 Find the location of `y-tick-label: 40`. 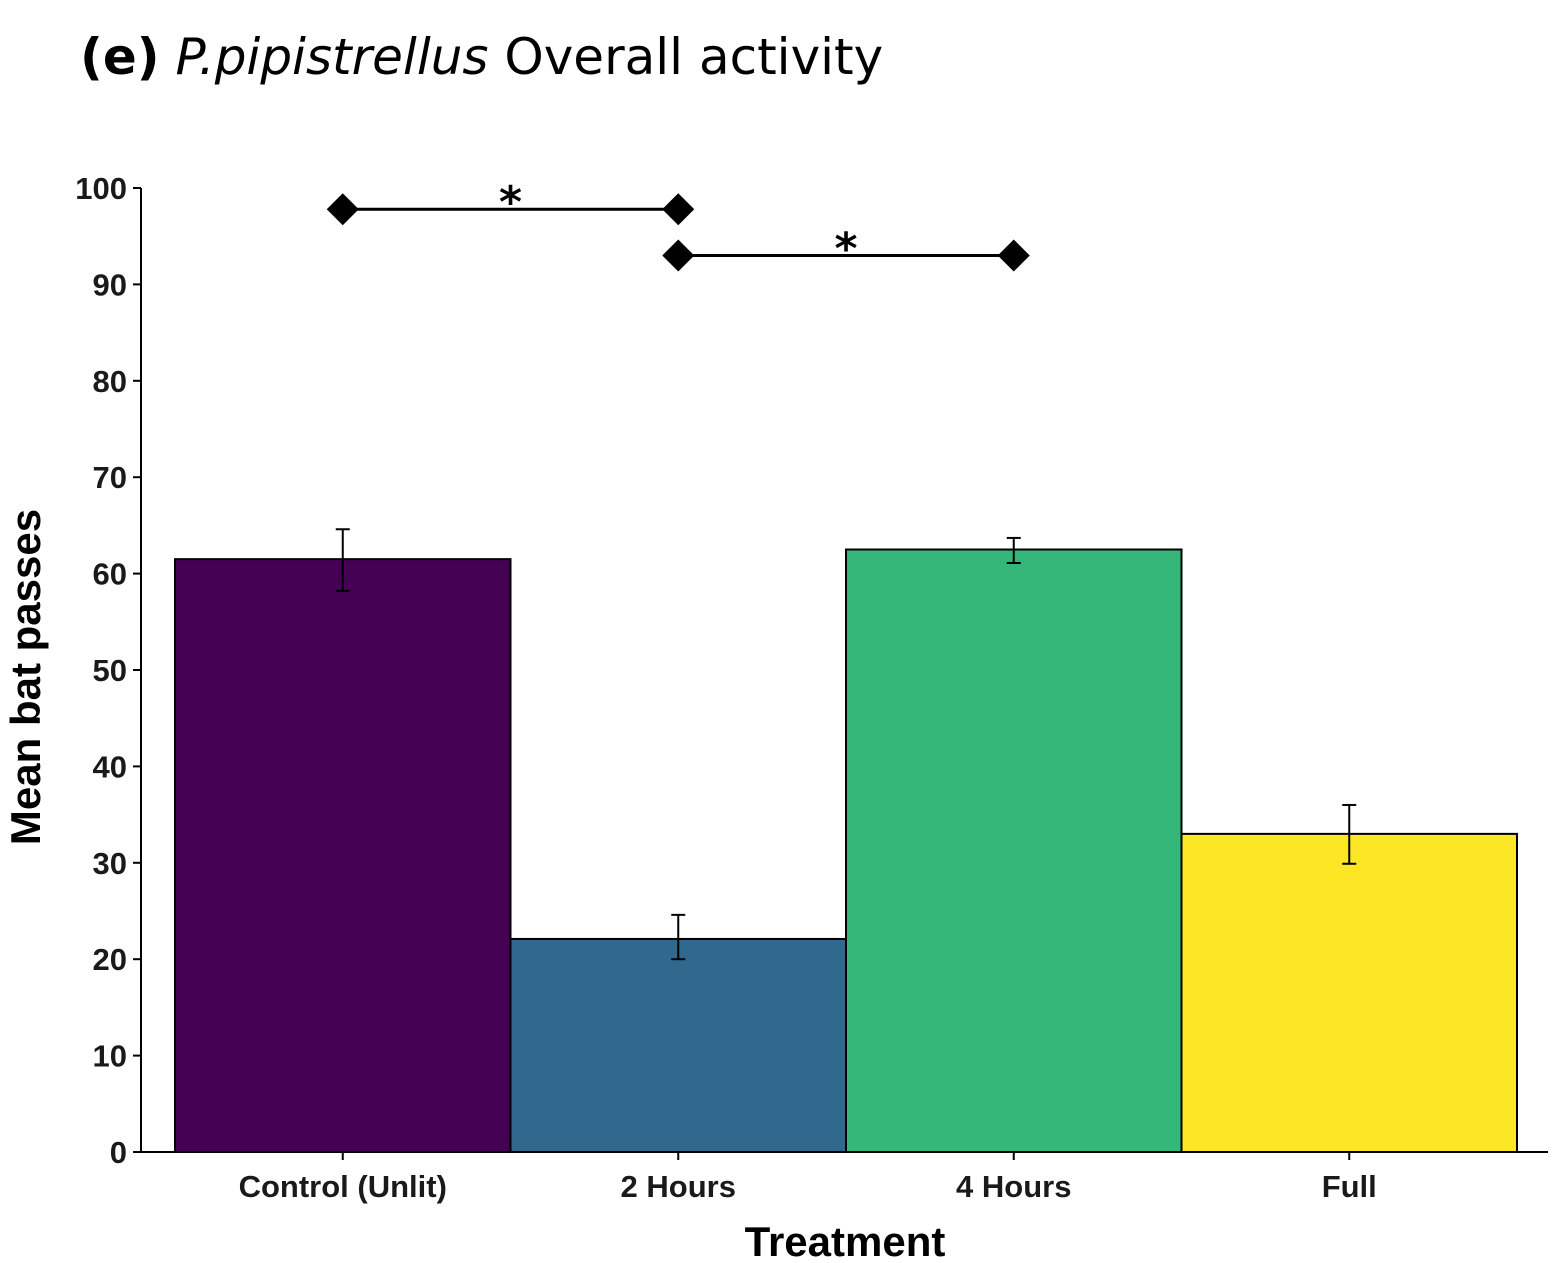

y-tick-label: 40 is located at coordinates (110, 766).